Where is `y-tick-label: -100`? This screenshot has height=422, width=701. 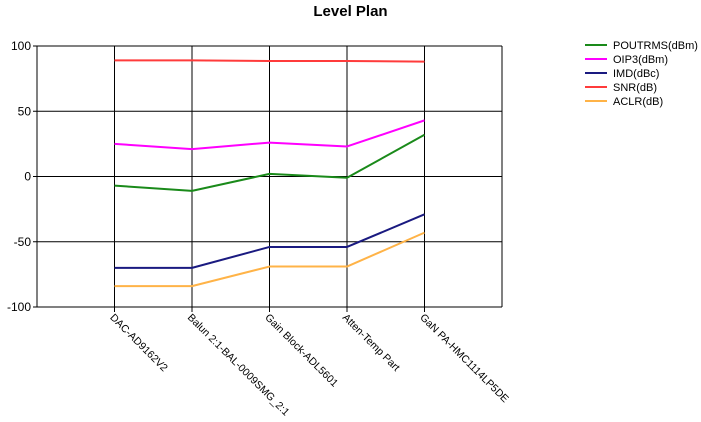 y-tick-label: -100 is located at coordinates (19, 307).